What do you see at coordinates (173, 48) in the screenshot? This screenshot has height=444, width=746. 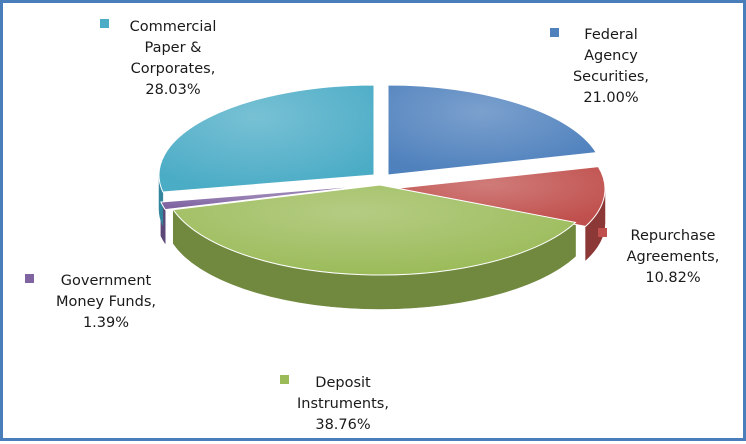 I see `data-label-line: Paper &` at bounding box center [173, 48].